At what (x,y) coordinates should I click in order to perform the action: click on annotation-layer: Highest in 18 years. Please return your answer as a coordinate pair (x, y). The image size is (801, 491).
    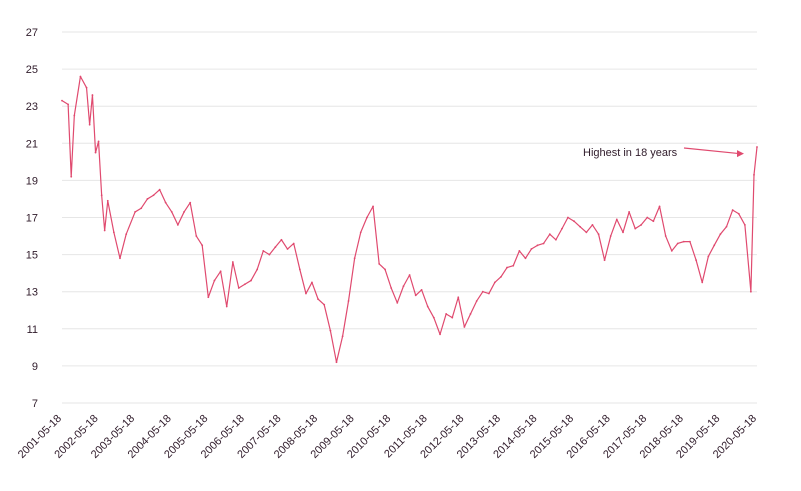
    Looking at the image, I should click on (663, 153).